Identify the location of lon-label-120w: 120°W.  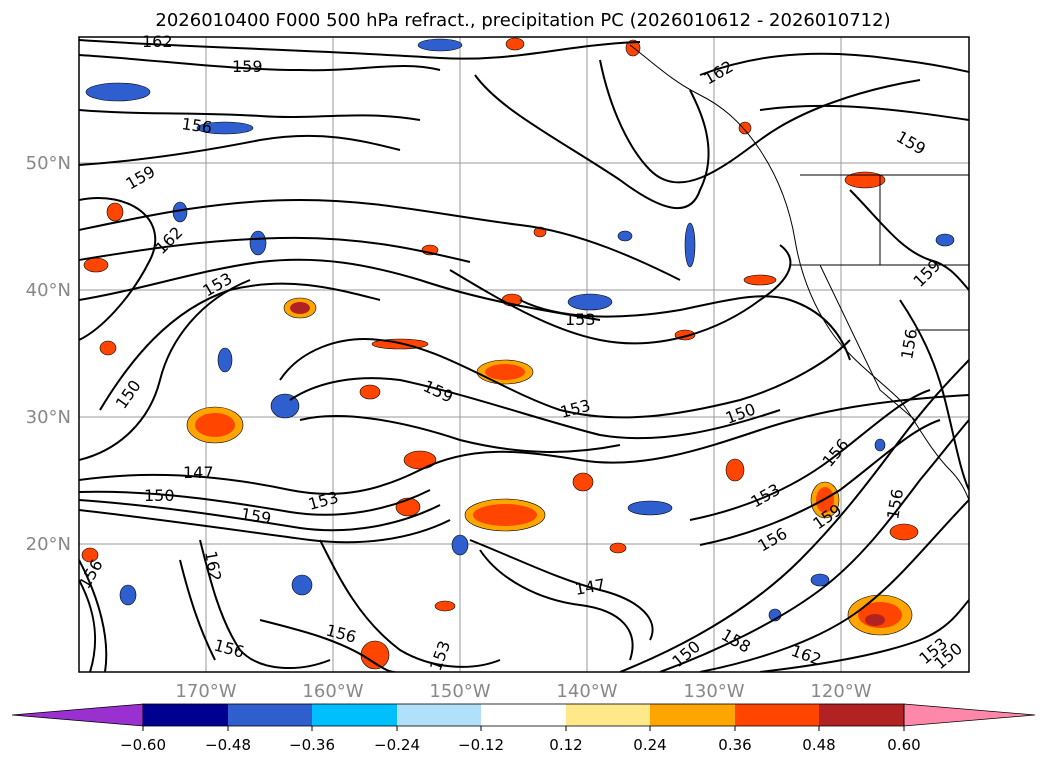
(840, 691).